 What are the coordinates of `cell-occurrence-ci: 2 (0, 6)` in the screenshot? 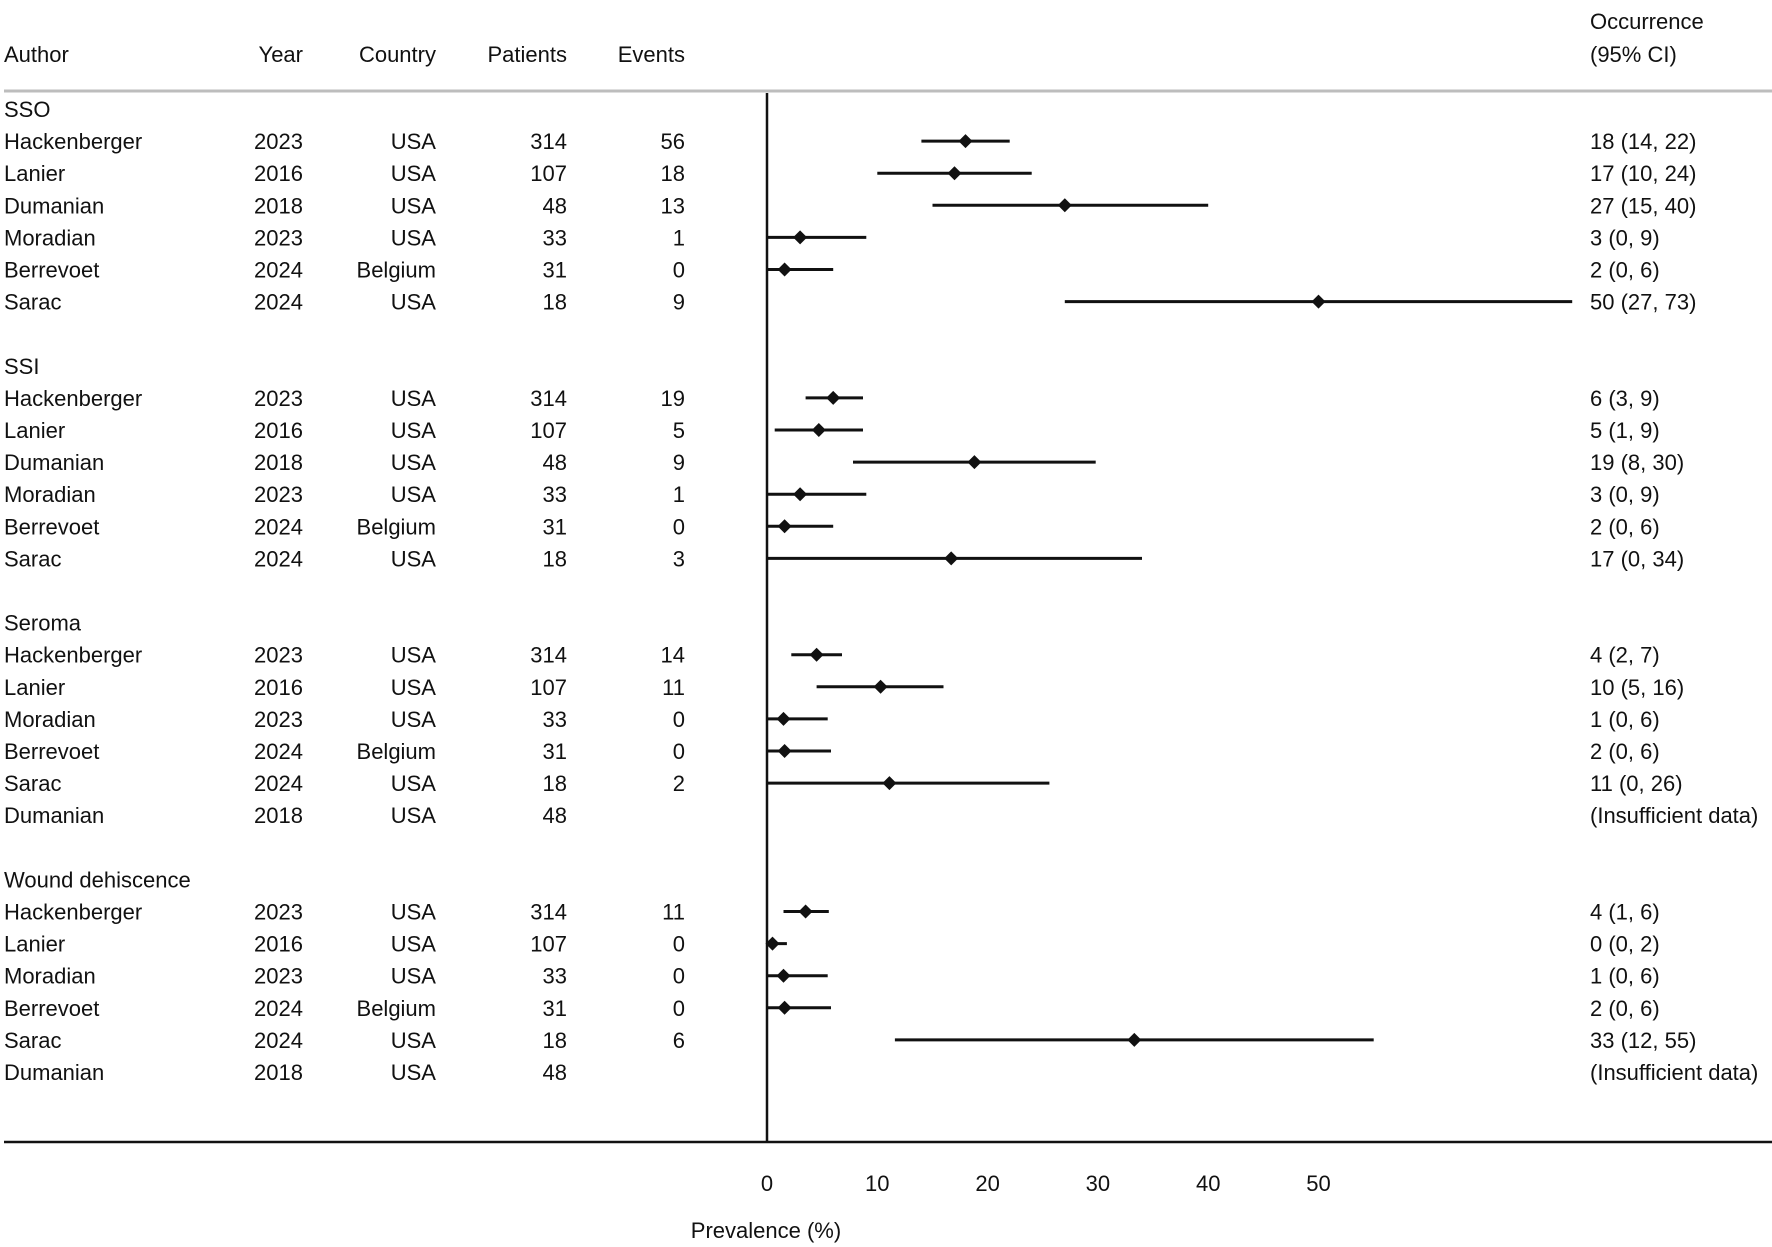 It's located at (1625, 270).